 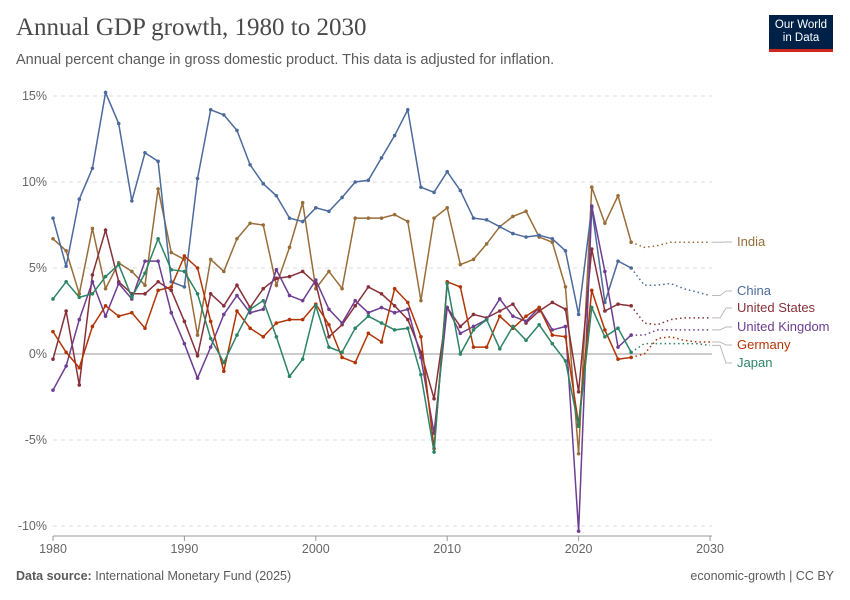 I want to click on owid-logo: Our World in Data, so click(x=801, y=33).